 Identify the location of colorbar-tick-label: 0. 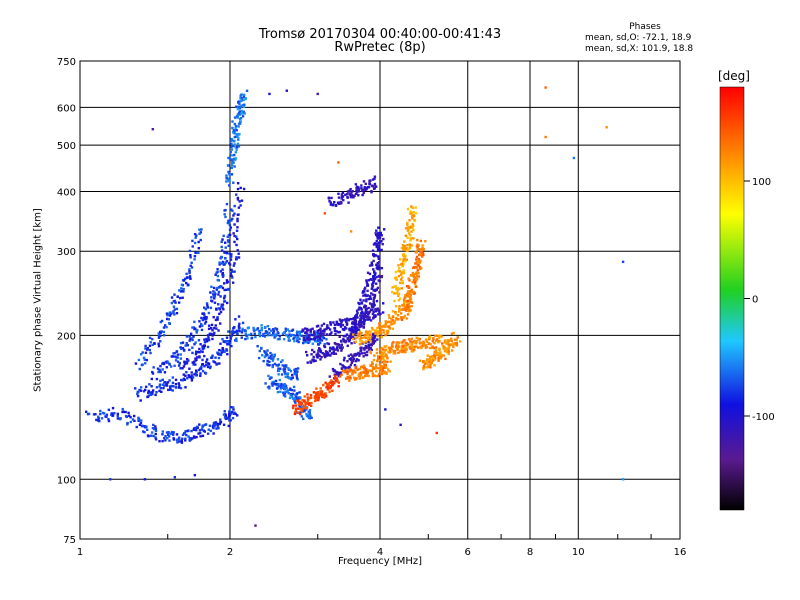
(755, 300).